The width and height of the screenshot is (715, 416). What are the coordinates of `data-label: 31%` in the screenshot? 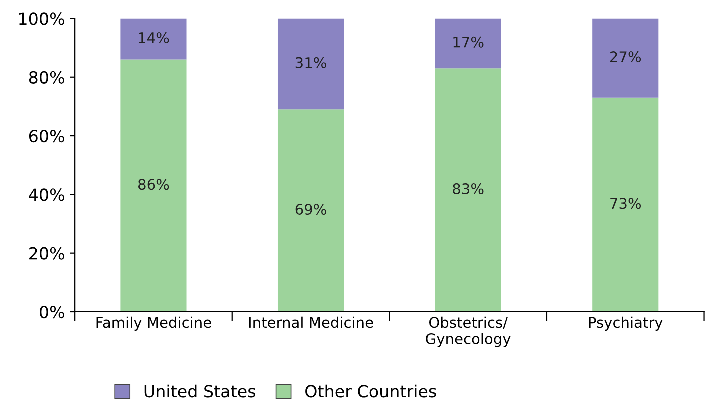 It's located at (311, 62).